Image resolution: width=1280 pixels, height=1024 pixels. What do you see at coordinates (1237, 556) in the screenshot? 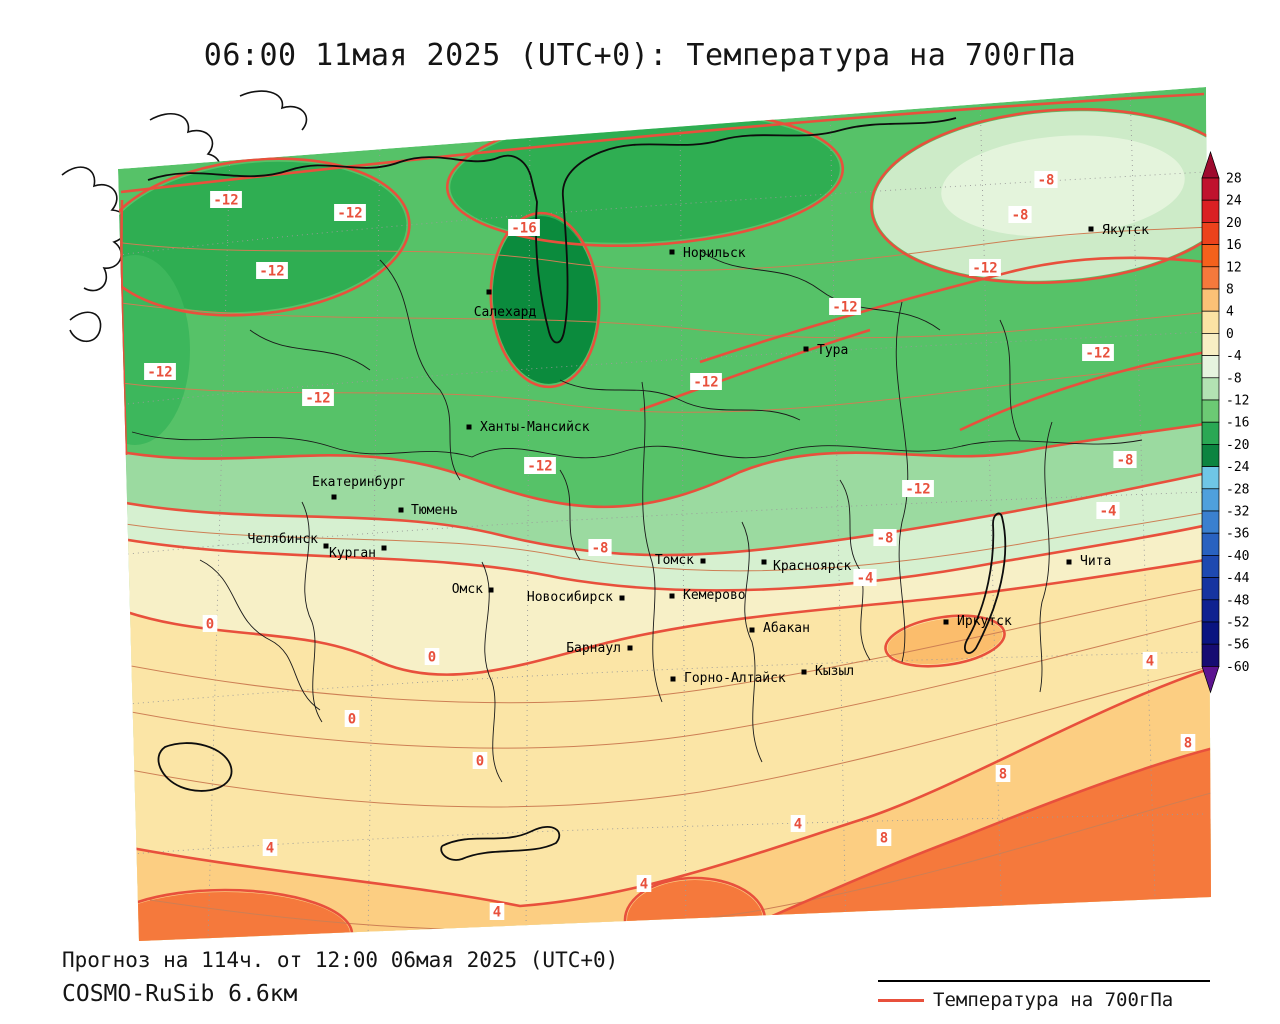
I see `colorbar-tick-label: -40` at bounding box center [1237, 556].